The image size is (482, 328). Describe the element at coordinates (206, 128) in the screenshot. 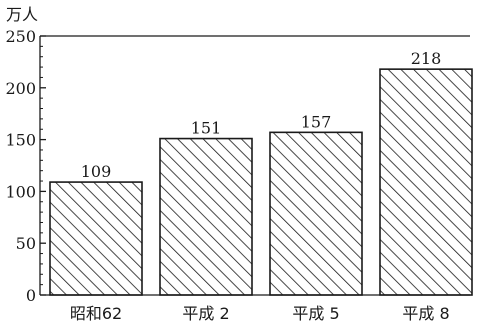

I see `bar-value-label: 151` at that location.